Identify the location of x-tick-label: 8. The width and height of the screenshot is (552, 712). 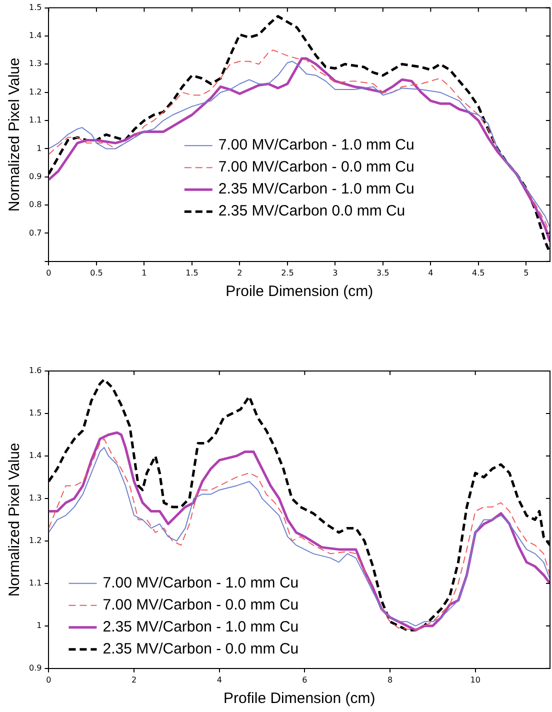
(390, 679).